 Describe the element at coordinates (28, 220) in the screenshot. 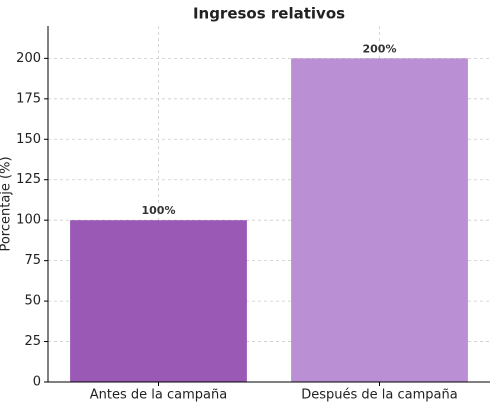

I see `y-tick-label: 100` at that location.